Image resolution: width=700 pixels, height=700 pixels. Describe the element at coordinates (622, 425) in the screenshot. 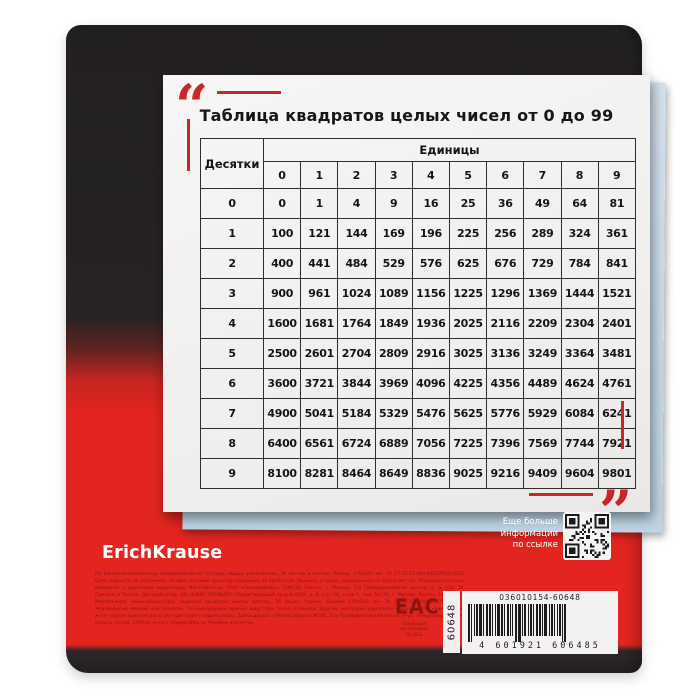

I see `close-quote-line-vertical` at that location.